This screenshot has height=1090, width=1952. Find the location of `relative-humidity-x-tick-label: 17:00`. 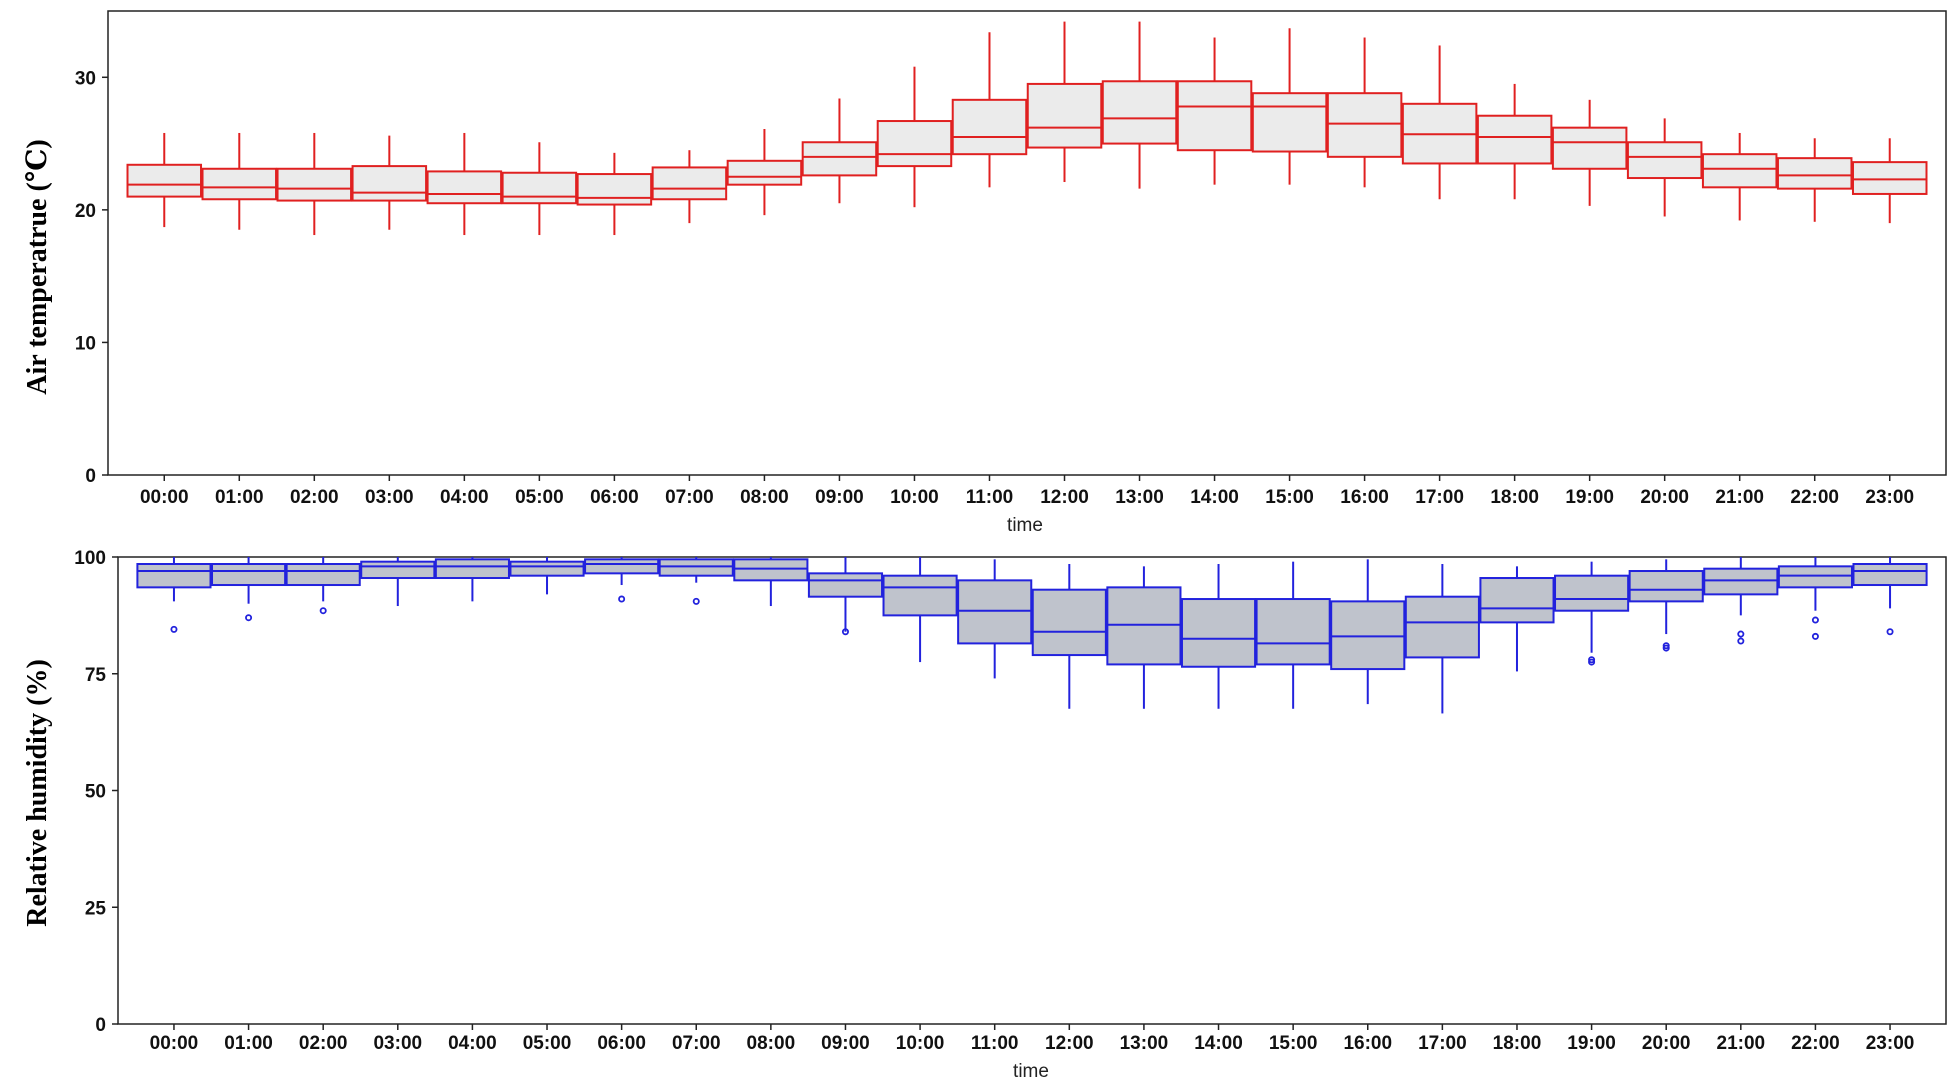

relative-humidity-x-tick-label: 17:00 is located at coordinates (1442, 1043).